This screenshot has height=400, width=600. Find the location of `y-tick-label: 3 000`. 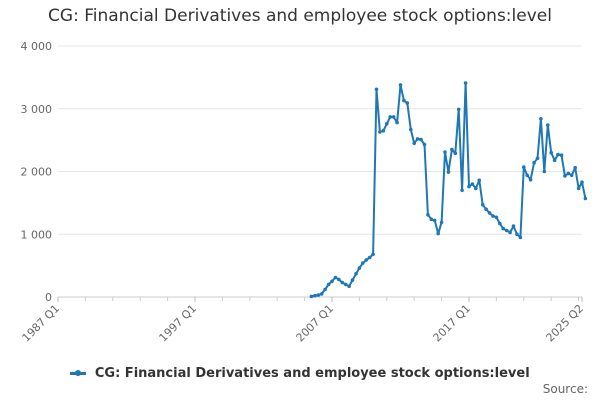

y-tick-label: 3 000 is located at coordinates (37, 109).